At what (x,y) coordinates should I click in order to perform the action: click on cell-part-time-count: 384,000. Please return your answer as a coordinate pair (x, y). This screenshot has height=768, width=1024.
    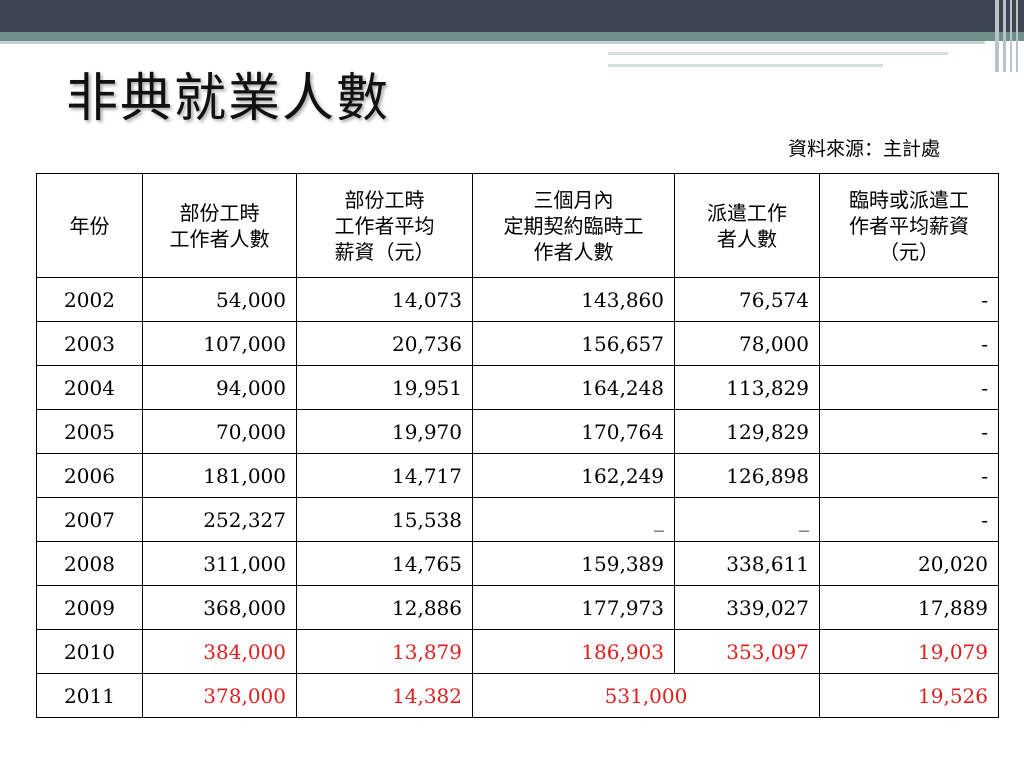
    Looking at the image, I should click on (219, 651).